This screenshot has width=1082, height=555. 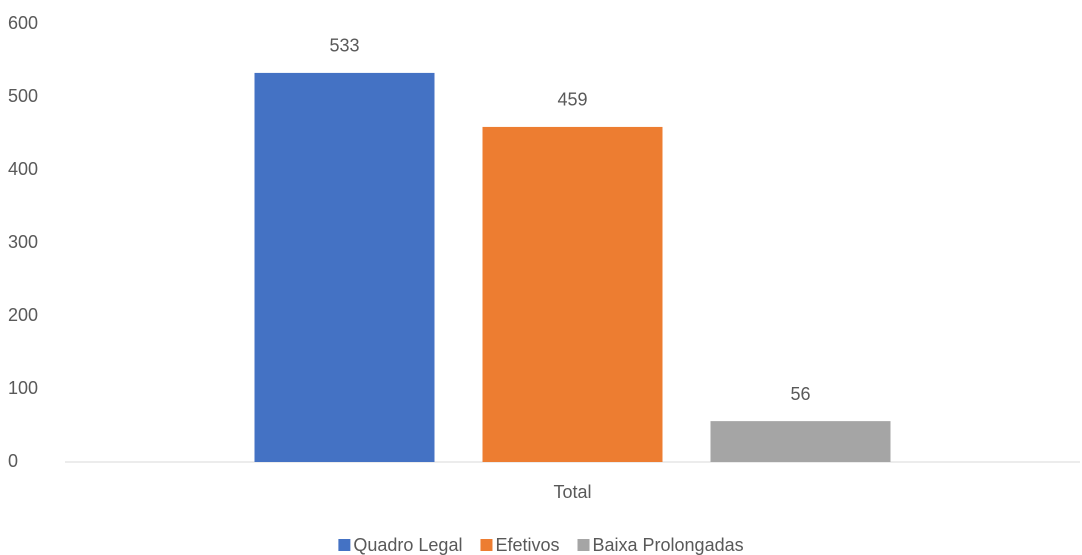 What do you see at coordinates (23, 23) in the screenshot?
I see `y-tick-label: 600` at bounding box center [23, 23].